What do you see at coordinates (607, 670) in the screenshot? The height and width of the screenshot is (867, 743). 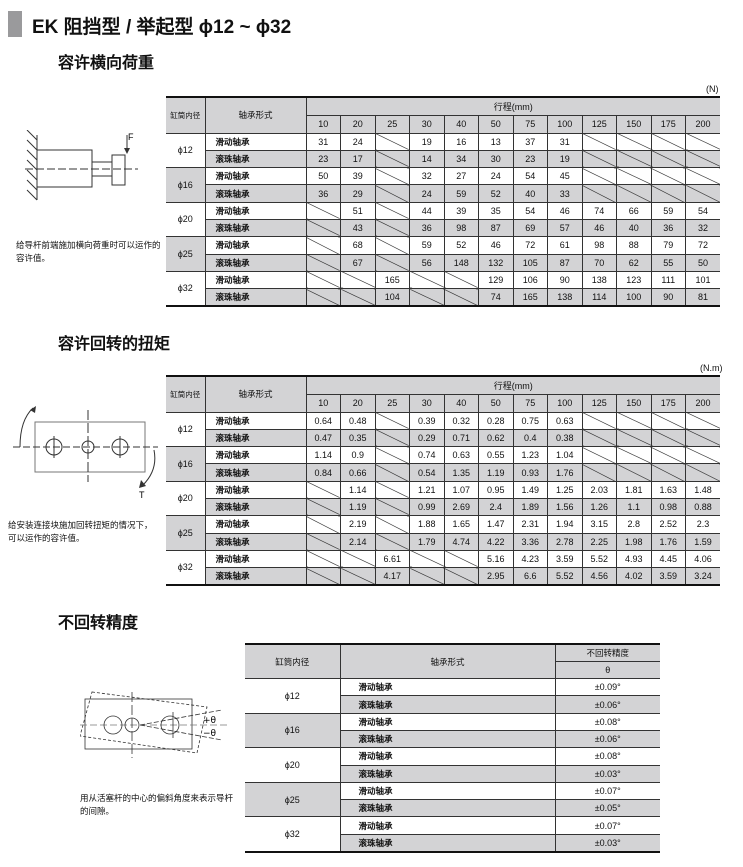 I see `header-theta: θ` at bounding box center [607, 670].